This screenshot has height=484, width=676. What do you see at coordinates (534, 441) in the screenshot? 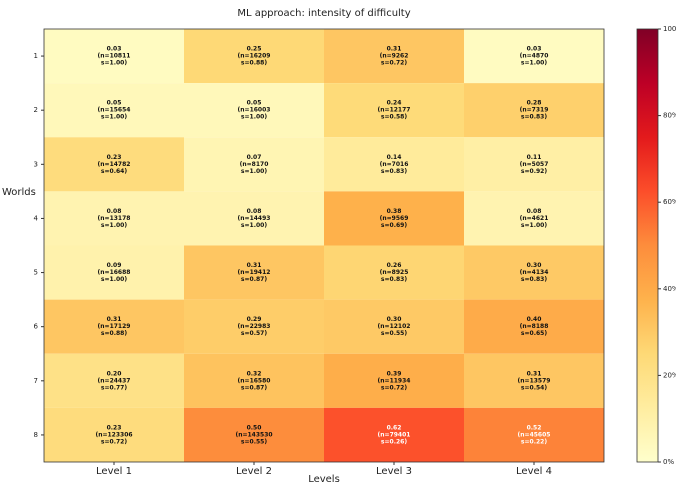
I see `cell-s-label: s=0.22)` at bounding box center [534, 441].